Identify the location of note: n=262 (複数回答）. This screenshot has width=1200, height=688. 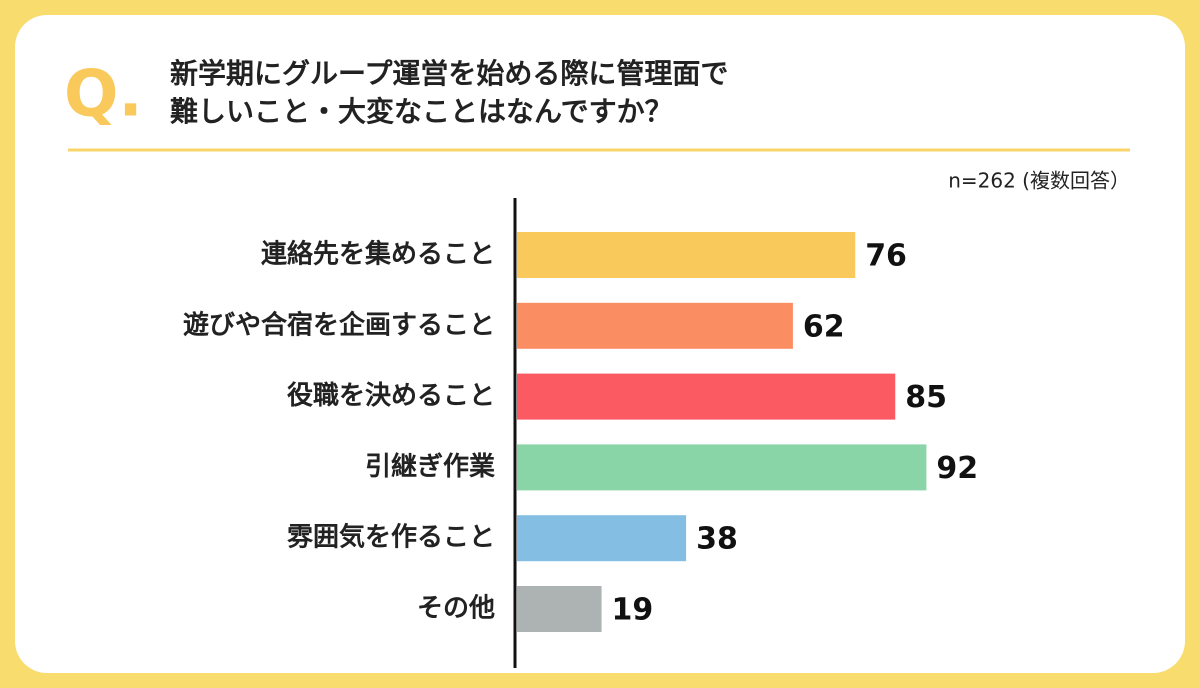
(1039, 181).